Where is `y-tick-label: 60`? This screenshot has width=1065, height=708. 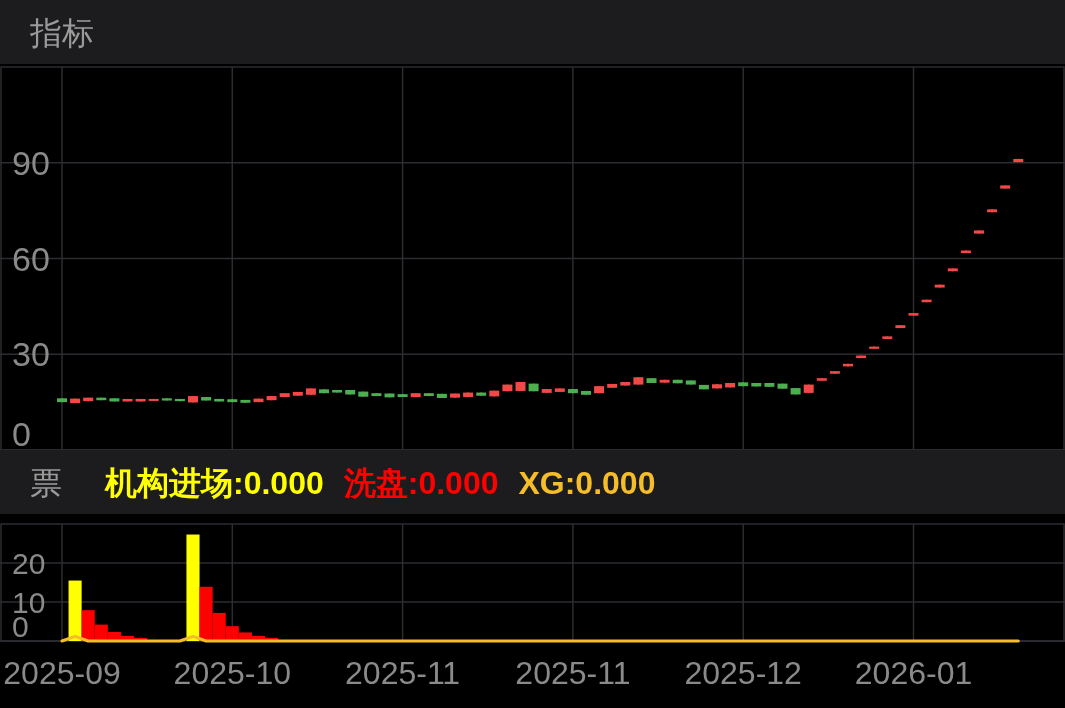 y-tick-label: 60 is located at coordinates (31, 258).